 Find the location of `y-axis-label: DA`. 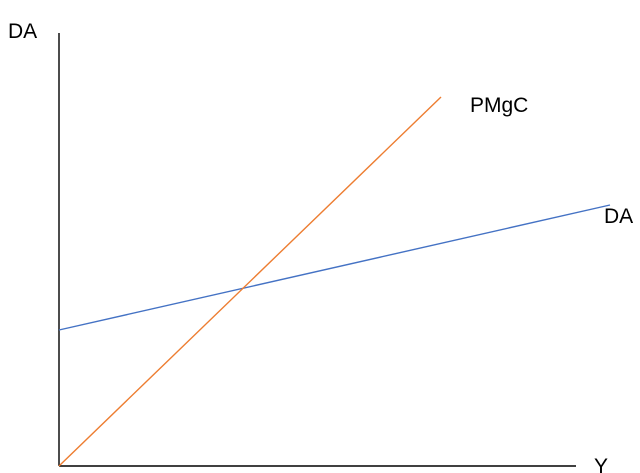

y-axis-label: DA is located at coordinates (22, 31).